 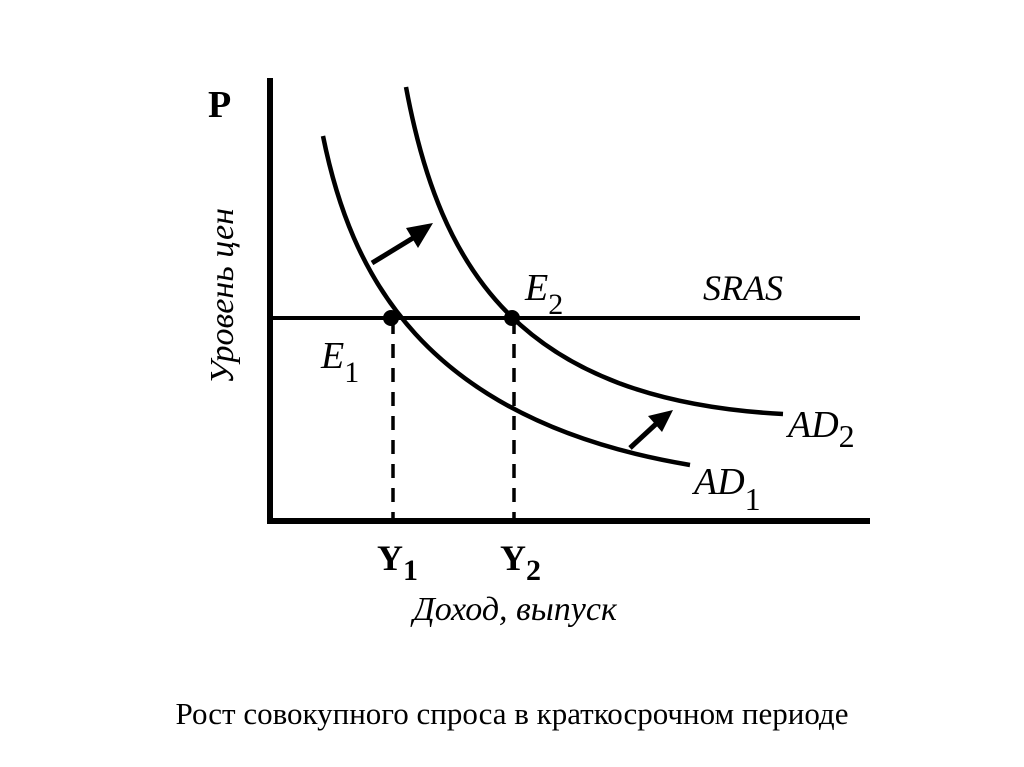 What do you see at coordinates (351, 372) in the screenshot?
I see `e1-label-sub: 1` at bounding box center [351, 372].